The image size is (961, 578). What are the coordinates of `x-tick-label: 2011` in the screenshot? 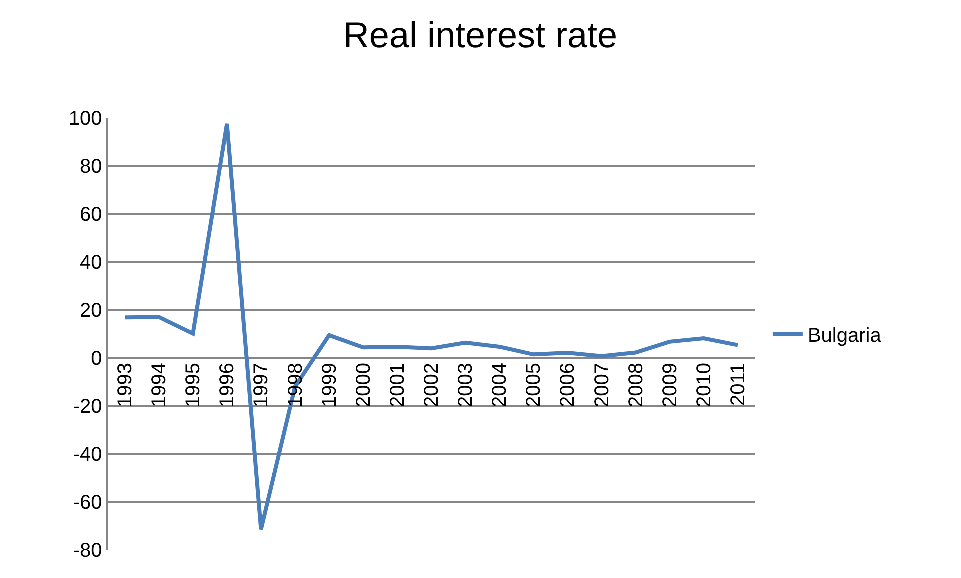 It's located at (738, 384).